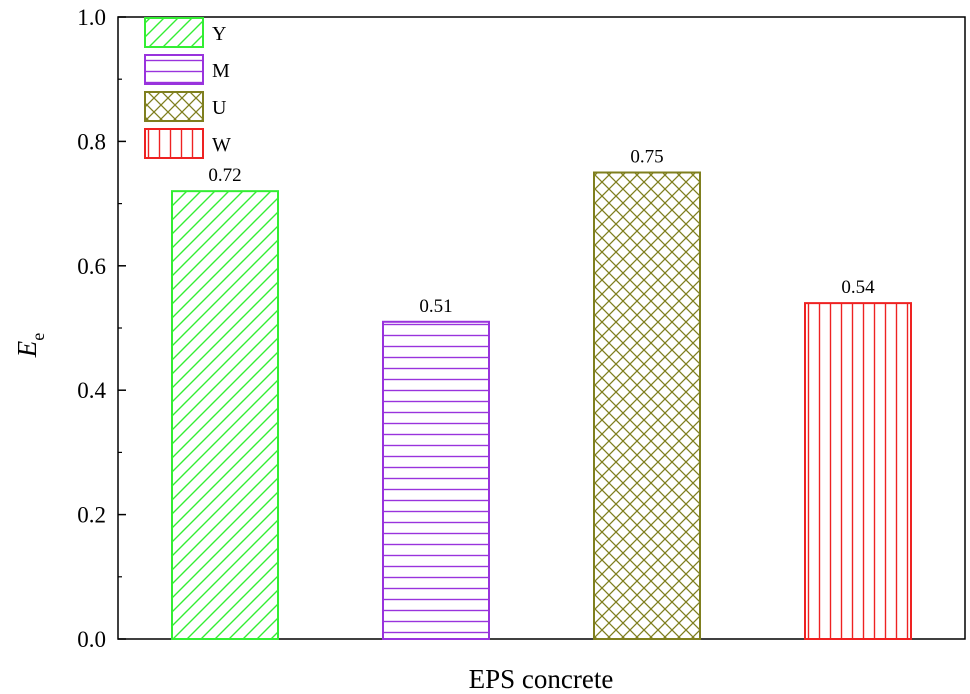 Image resolution: width=970 pixels, height=694 pixels. Describe the element at coordinates (435, 306) in the screenshot. I see `data-label-m: 0.51` at that location.